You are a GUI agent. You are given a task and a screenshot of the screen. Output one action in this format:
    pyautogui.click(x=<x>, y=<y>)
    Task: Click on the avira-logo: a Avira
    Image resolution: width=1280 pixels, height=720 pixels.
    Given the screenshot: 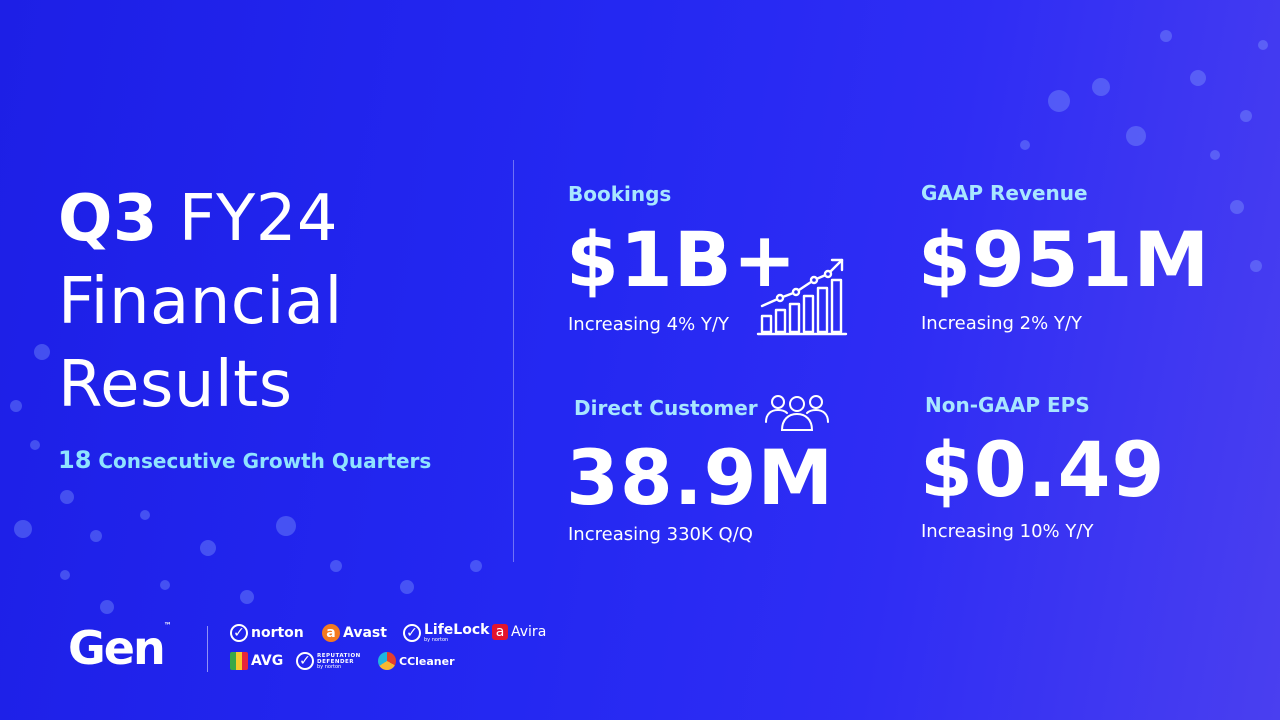 What is the action you would take?
    pyautogui.click(x=519, y=632)
    